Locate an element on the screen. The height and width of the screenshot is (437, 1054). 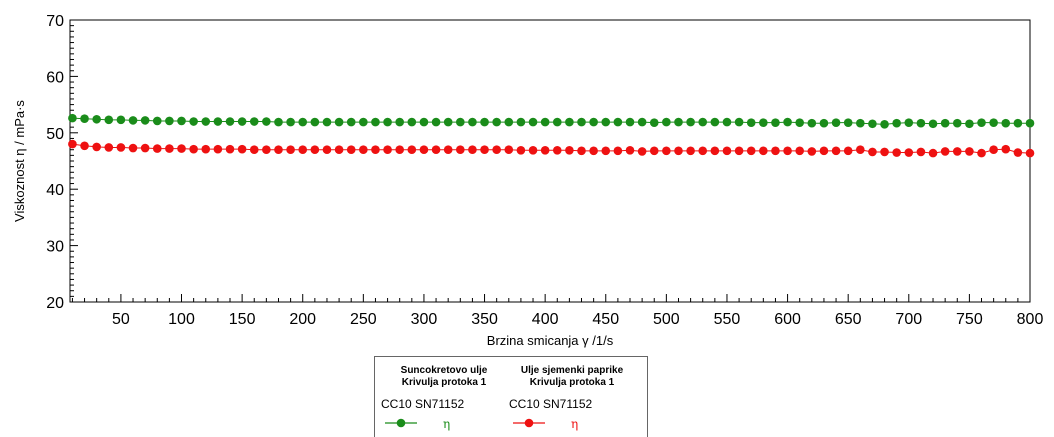
y-axis-ticks is located at coordinates (74, 161).